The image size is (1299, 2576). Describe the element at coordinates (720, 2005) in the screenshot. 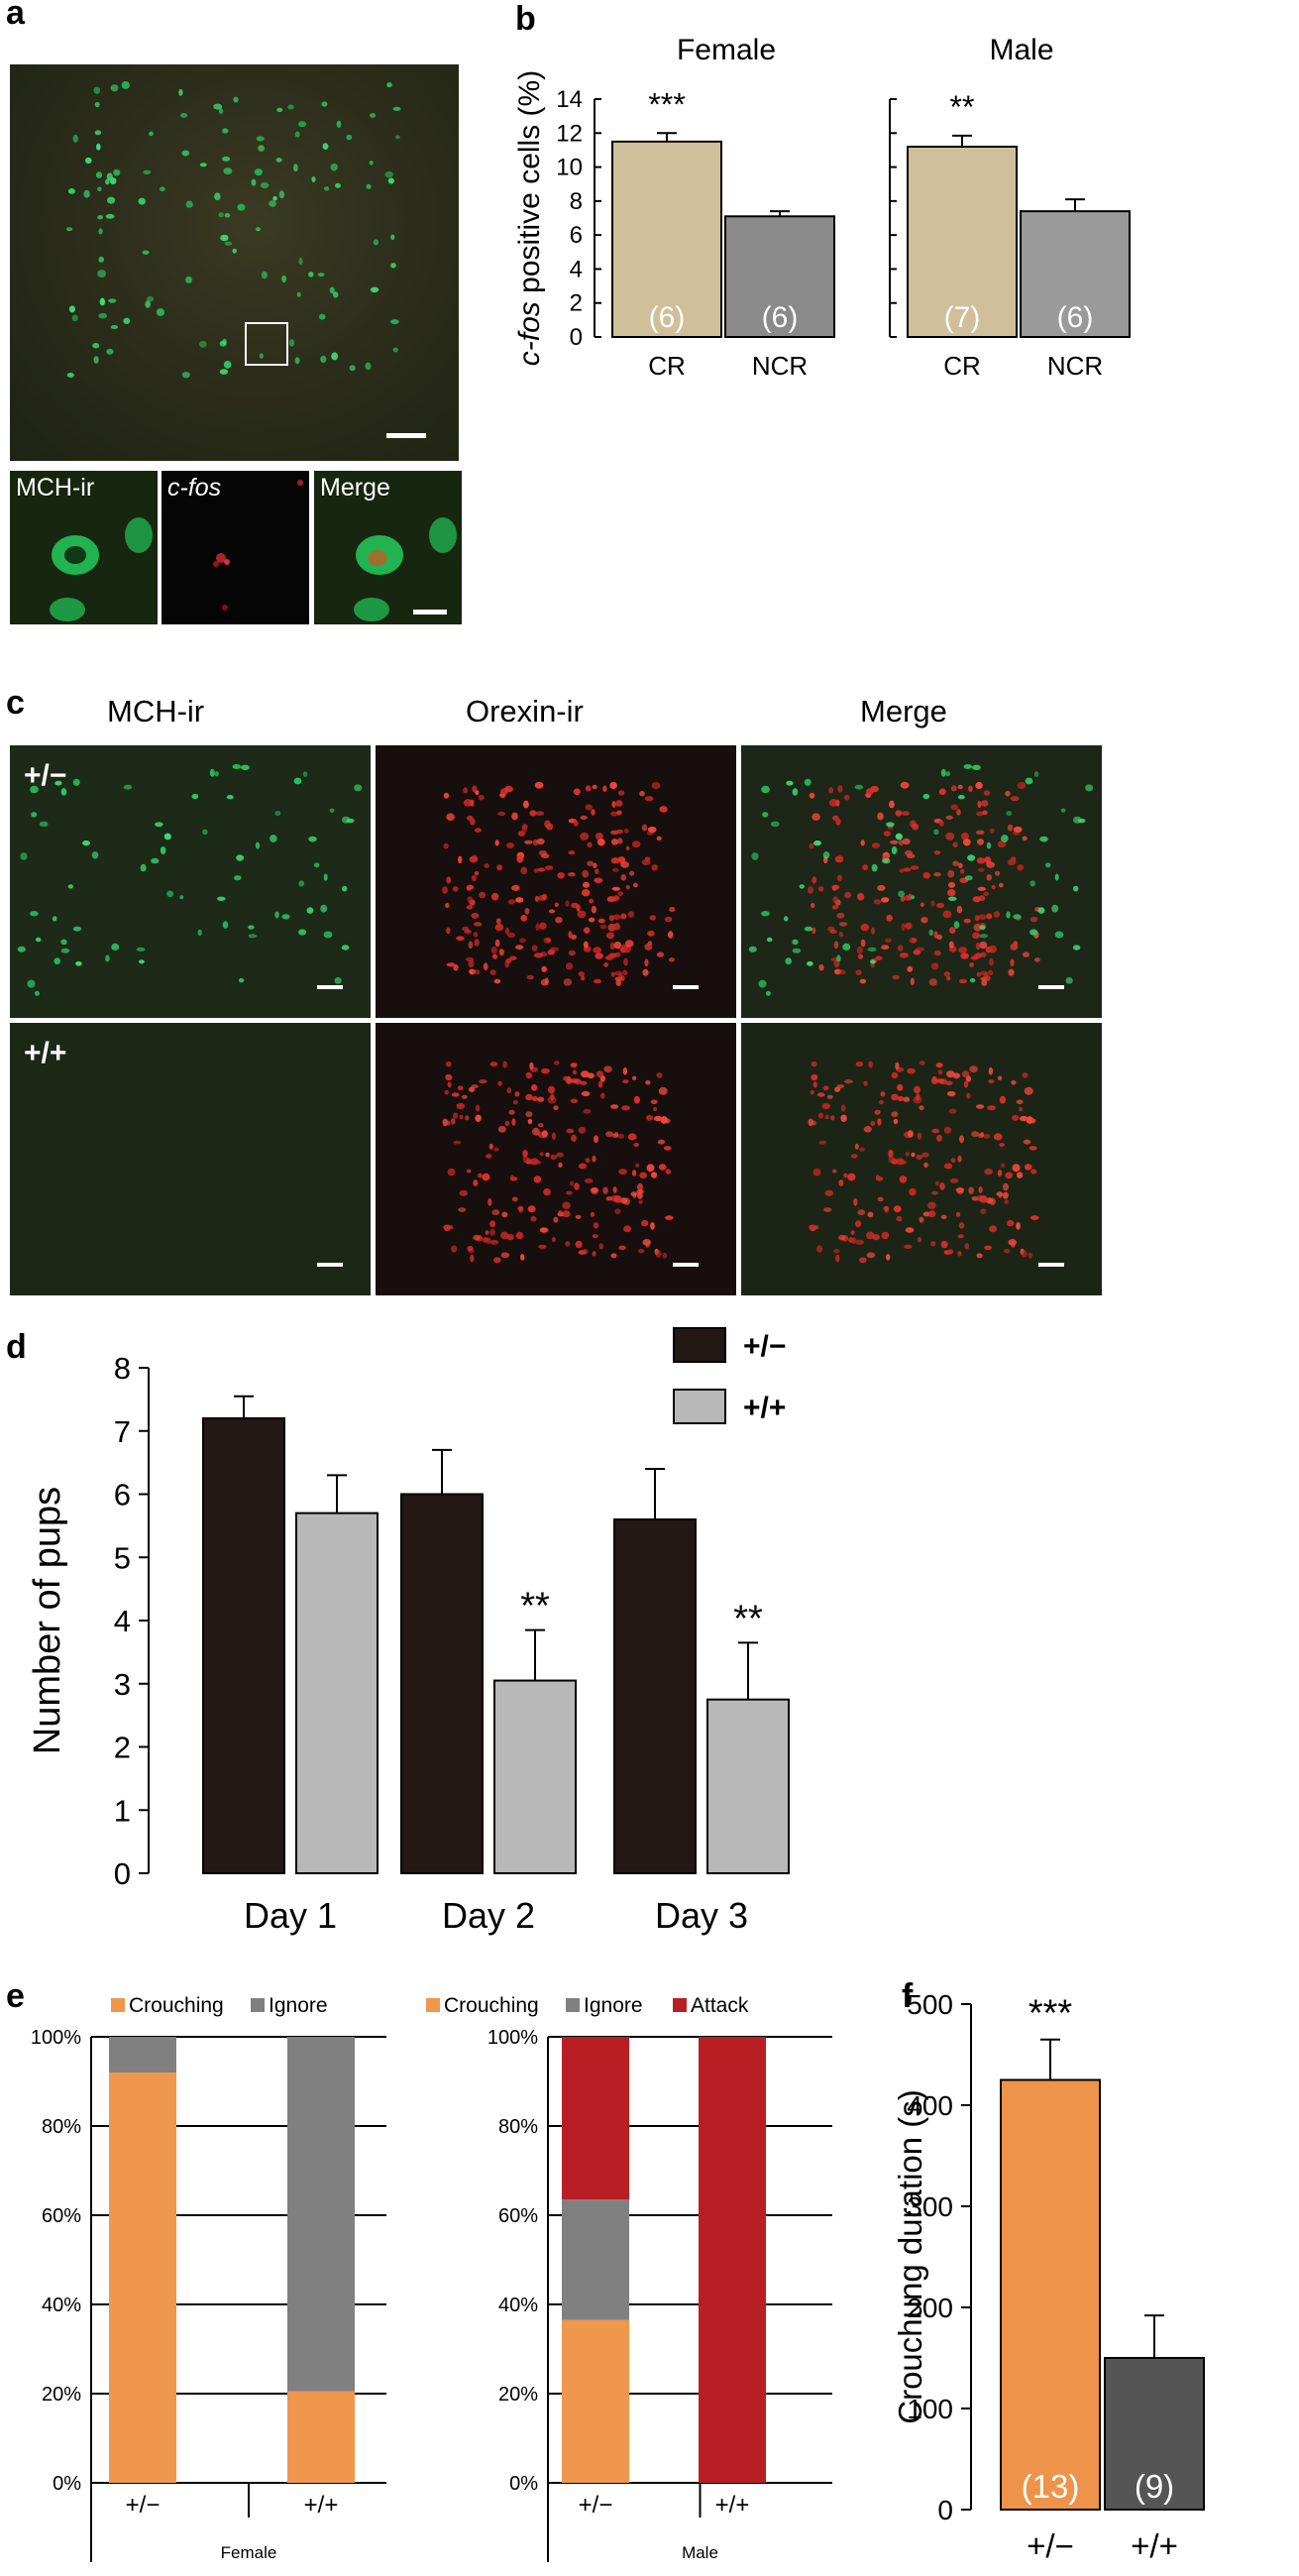

I see `e-legend-label: Attack` at that location.